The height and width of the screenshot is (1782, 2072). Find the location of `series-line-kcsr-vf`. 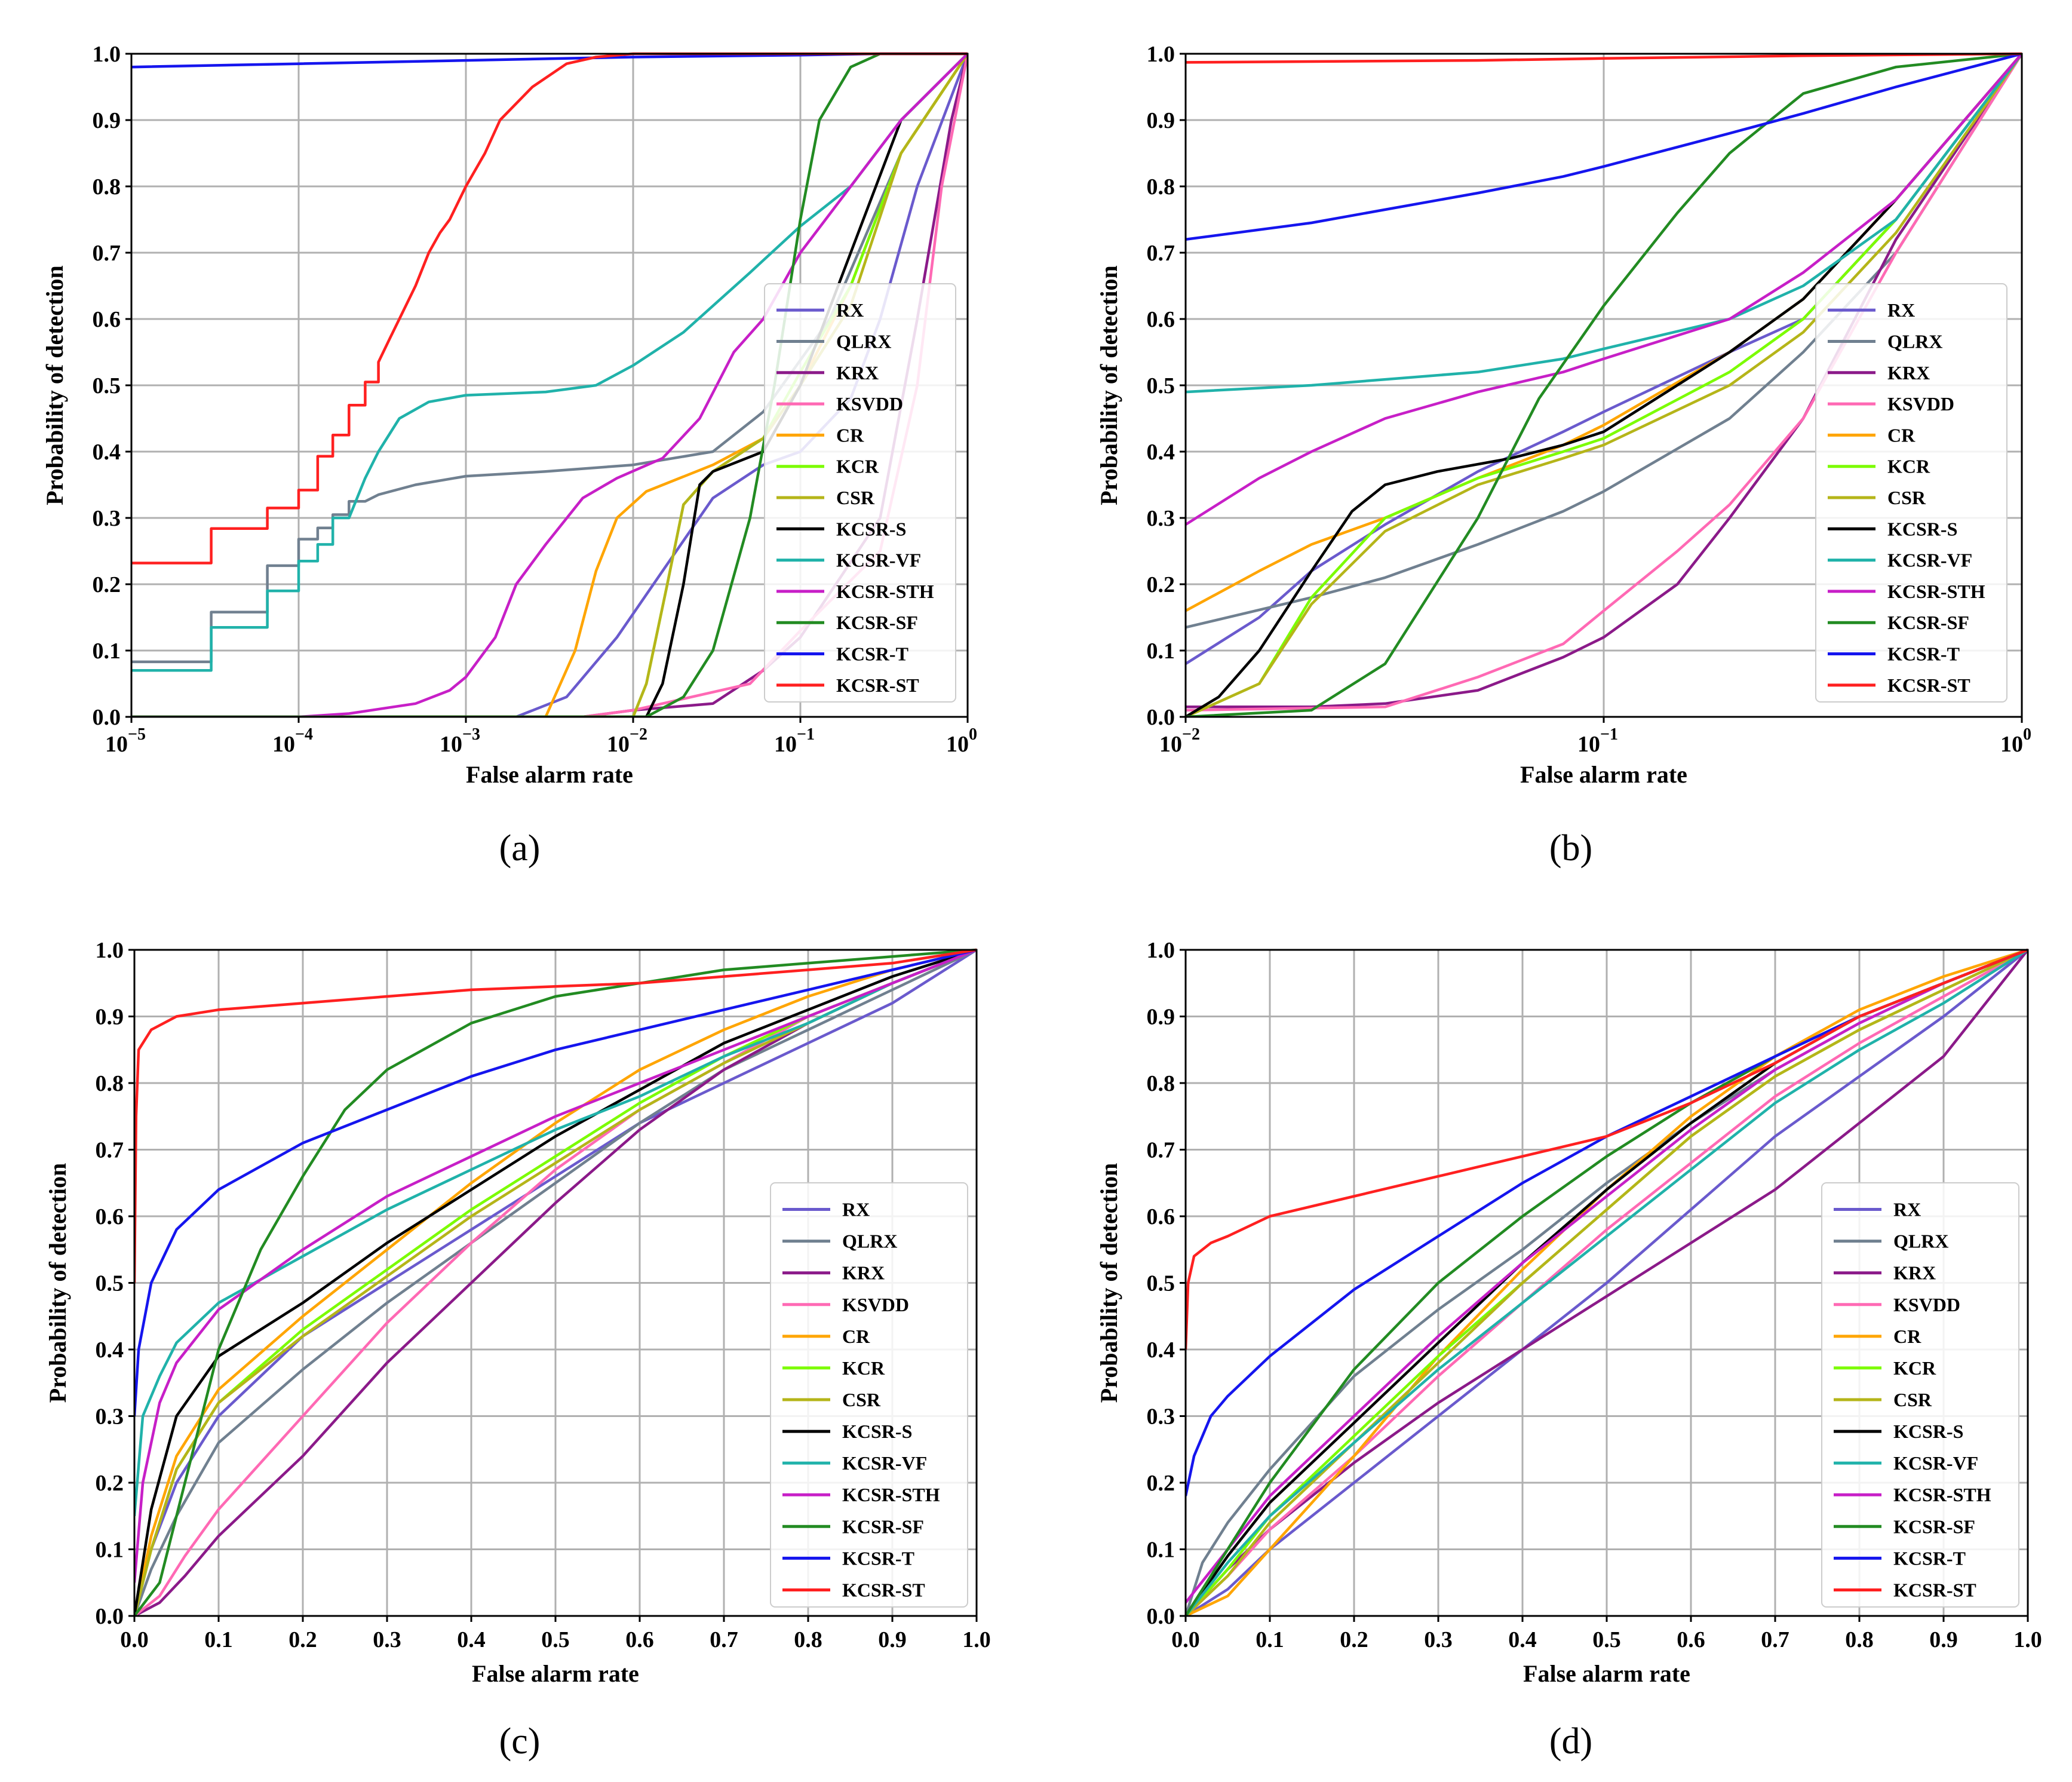

series-line-kcsr-vf is located at coordinates (1604, 223).